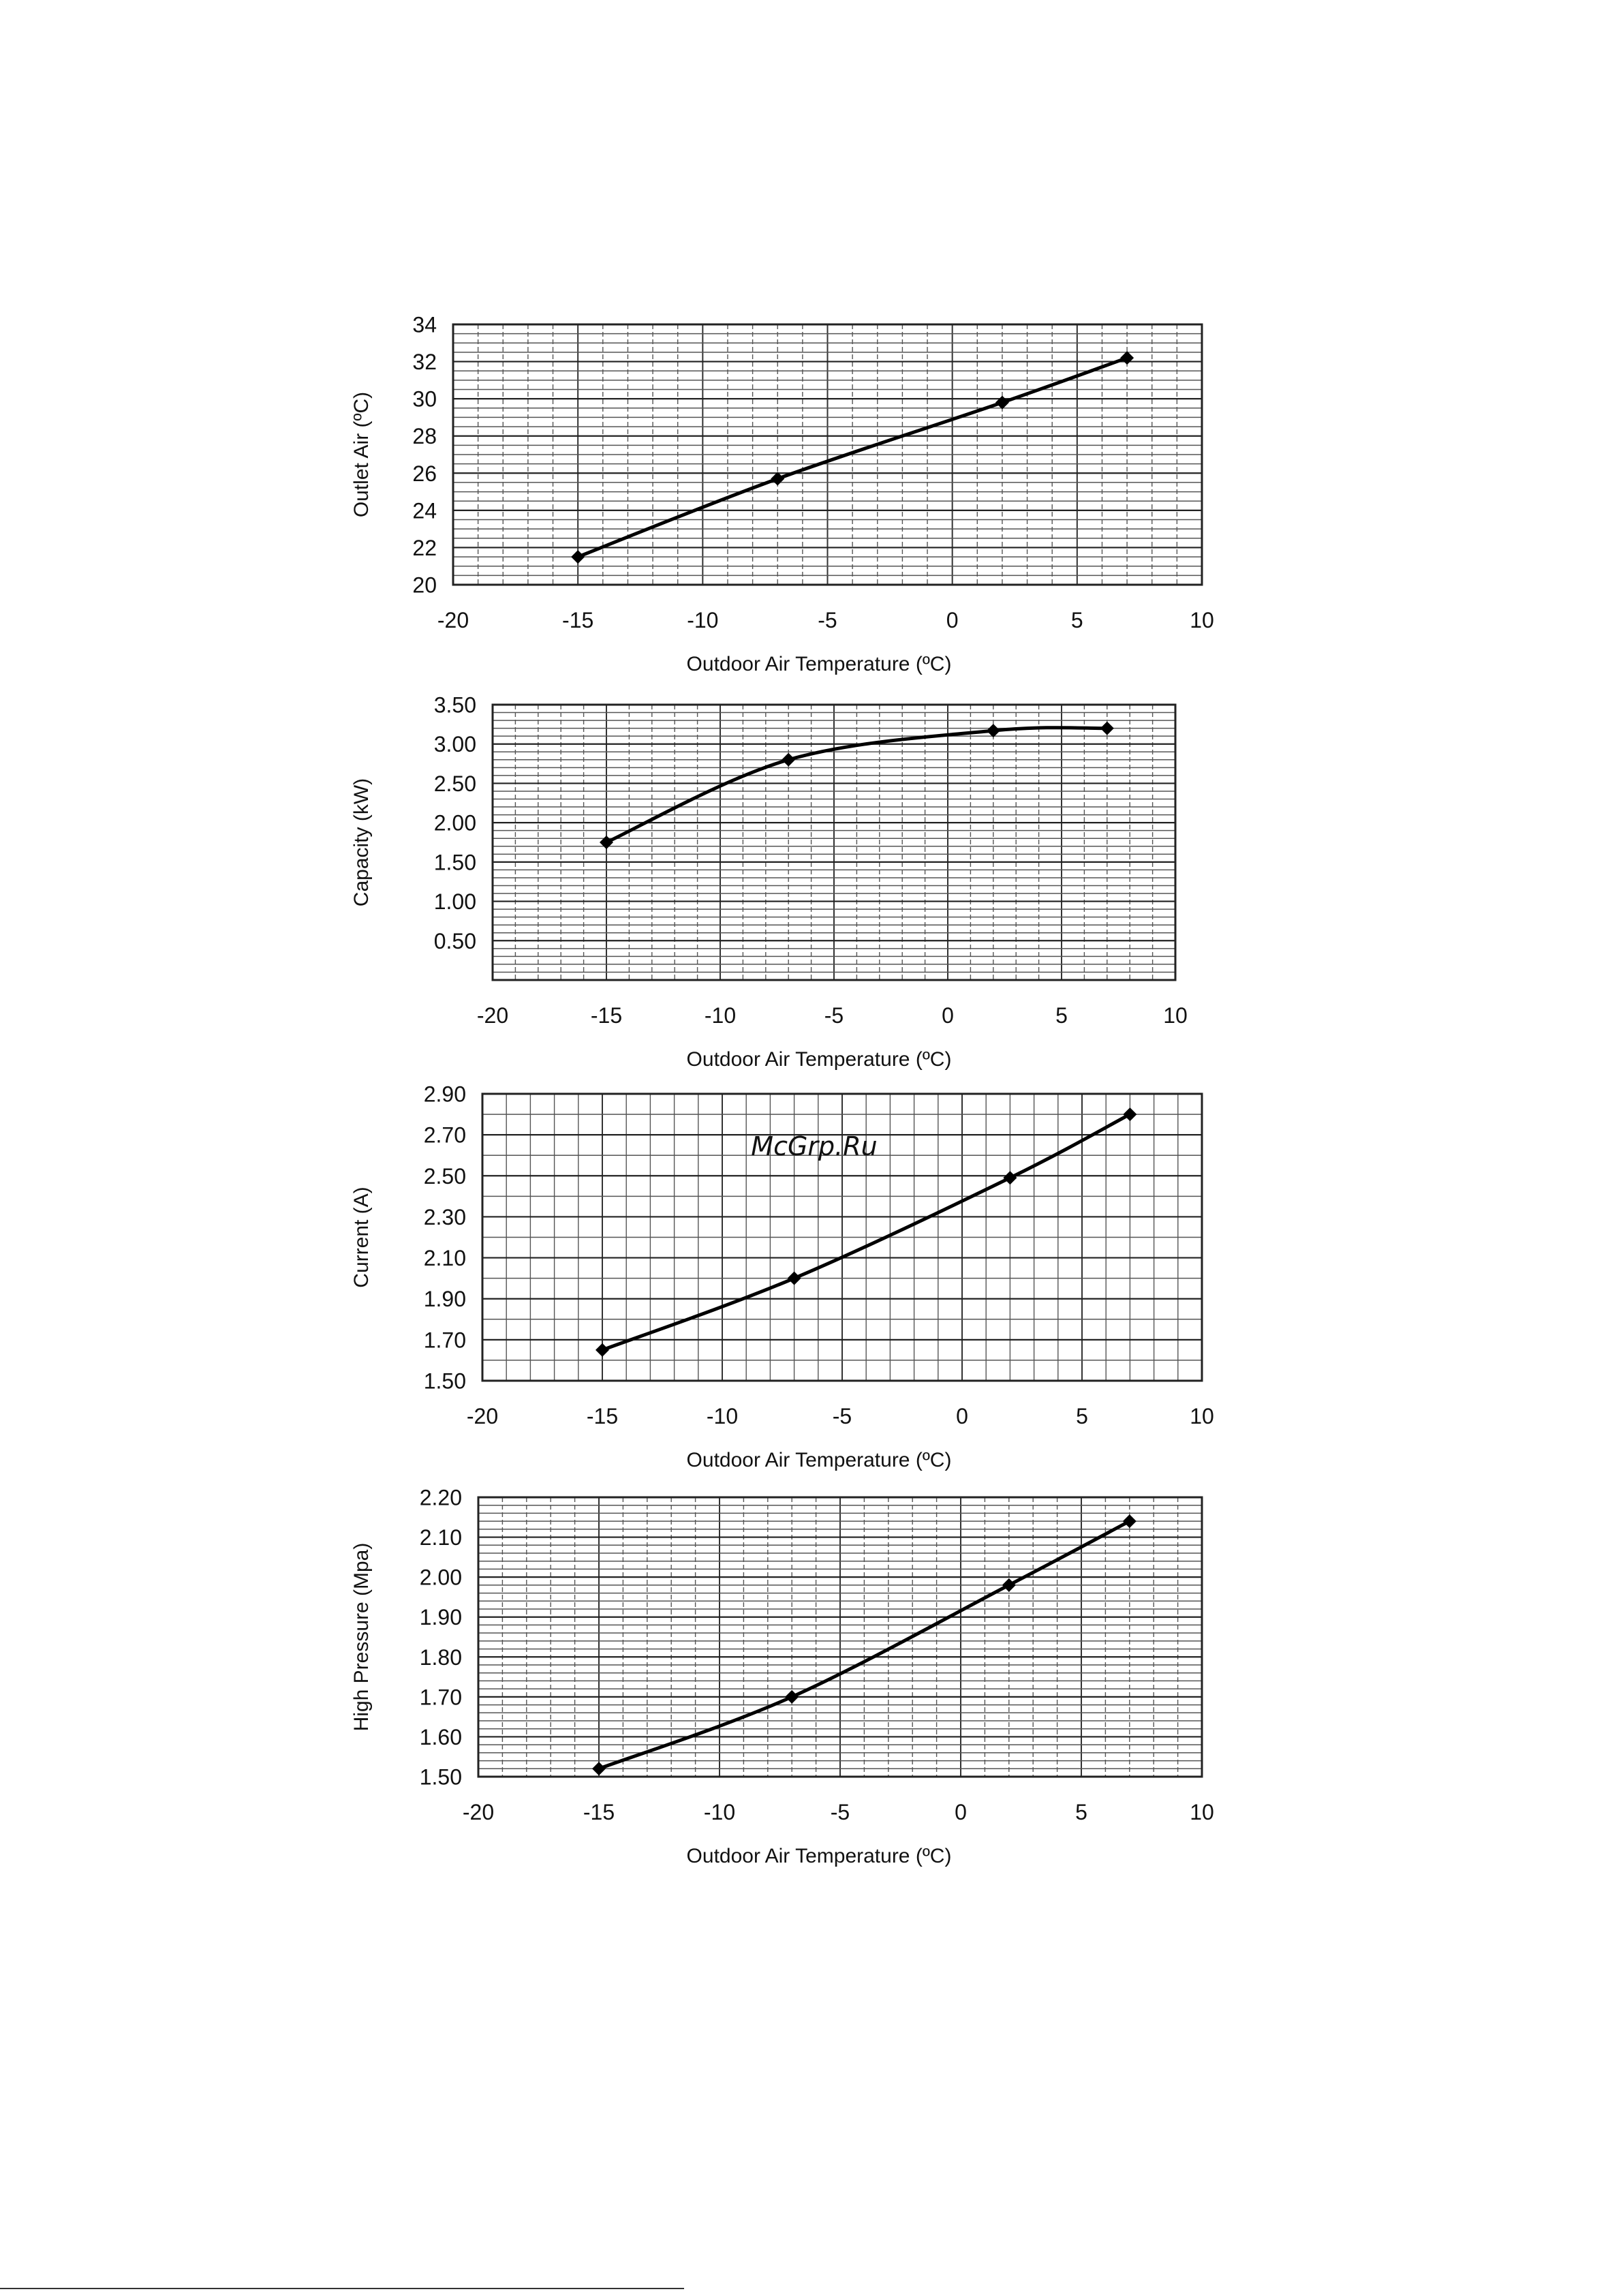  I want to click on y-tick-label: 32, so click(424, 362).